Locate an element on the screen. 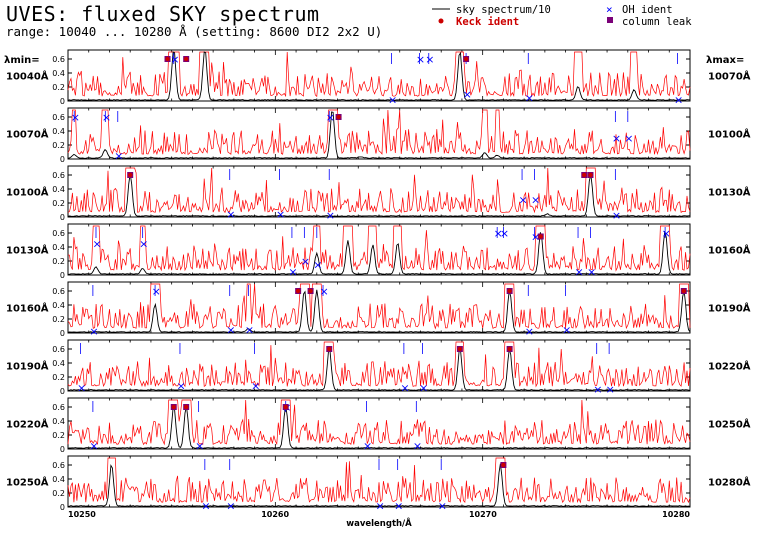 The width and height of the screenshot is (782, 542). legend-oh-label: OH ident is located at coordinates (647, 10).